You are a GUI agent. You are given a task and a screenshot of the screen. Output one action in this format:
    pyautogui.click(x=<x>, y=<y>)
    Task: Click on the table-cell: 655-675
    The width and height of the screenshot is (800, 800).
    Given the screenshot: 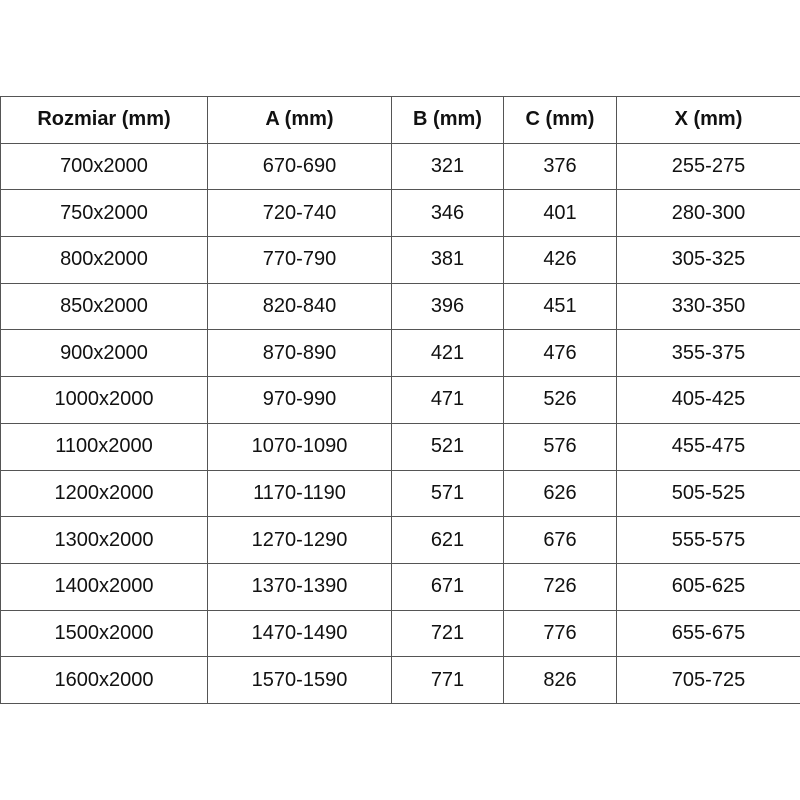 What is the action you would take?
    pyautogui.click(x=708, y=633)
    